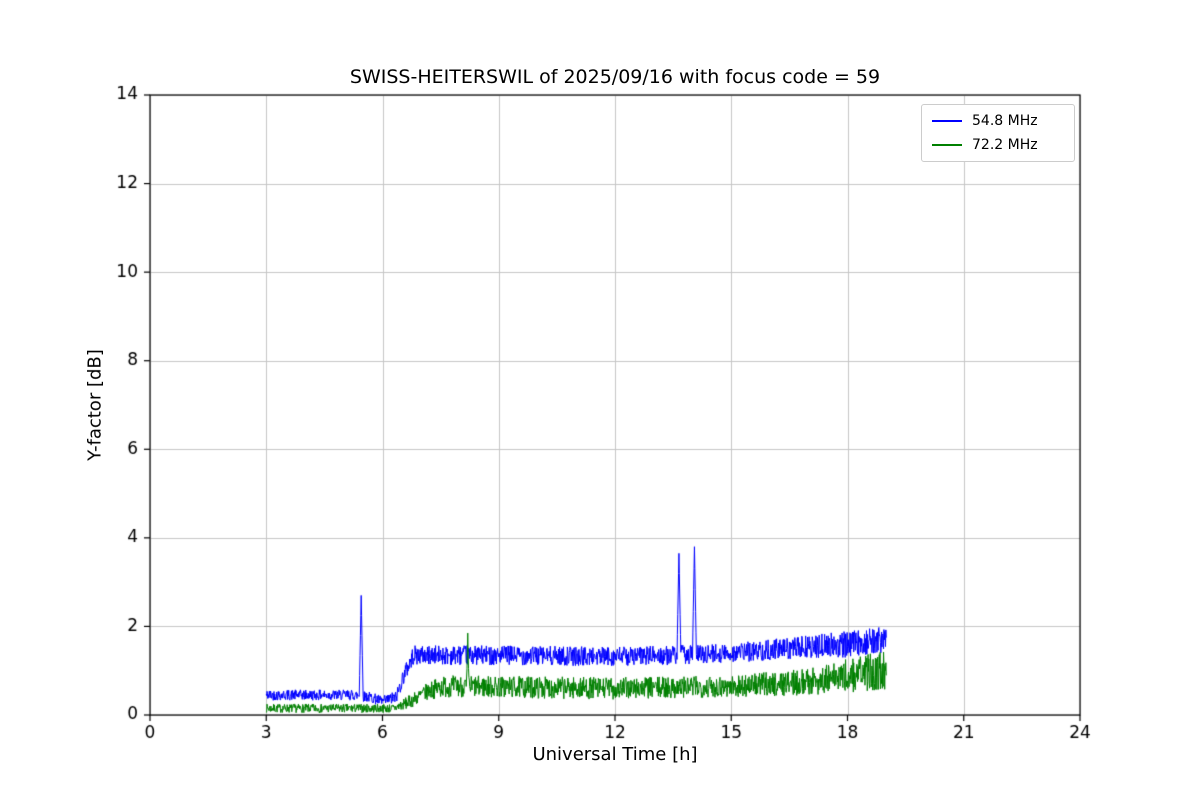 This screenshot has width=1200, height=800. What do you see at coordinates (615, 754) in the screenshot?
I see `x-axis-label: Universal Time [h]` at bounding box center [615, 754].